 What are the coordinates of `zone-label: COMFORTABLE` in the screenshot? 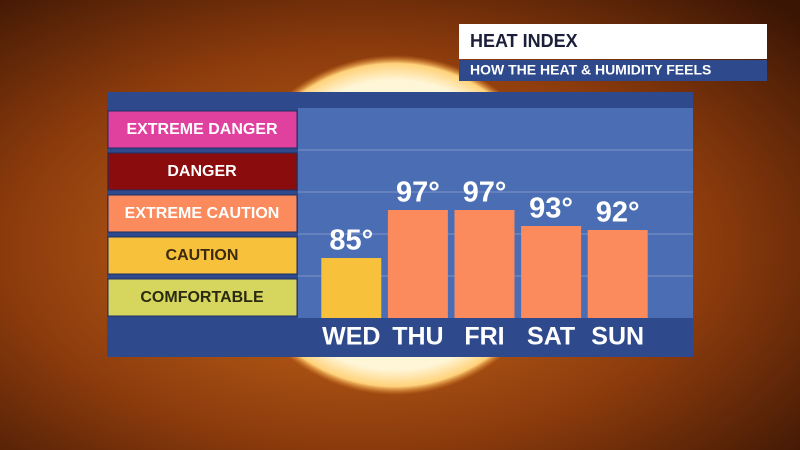 It's located at (202, 297).